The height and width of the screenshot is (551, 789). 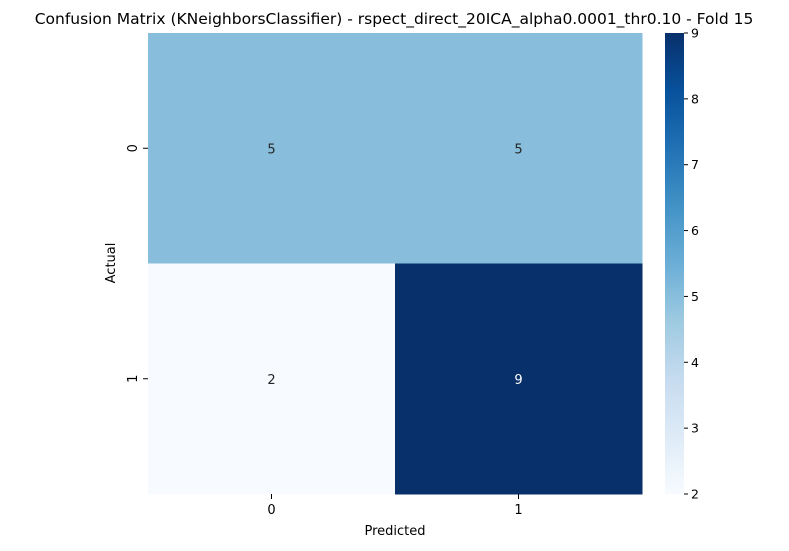 I want to click on cell-value-label-1-1: 9, so click(x=518, y=380).